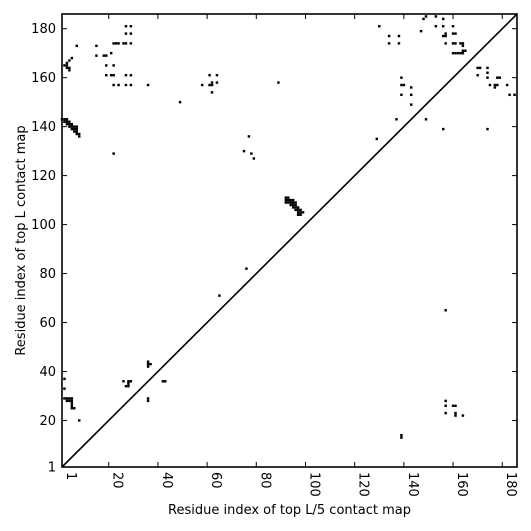 The height and width of the screenshot is (531, 531). I want to click on y-tick-label: 60, so click(47, 323).